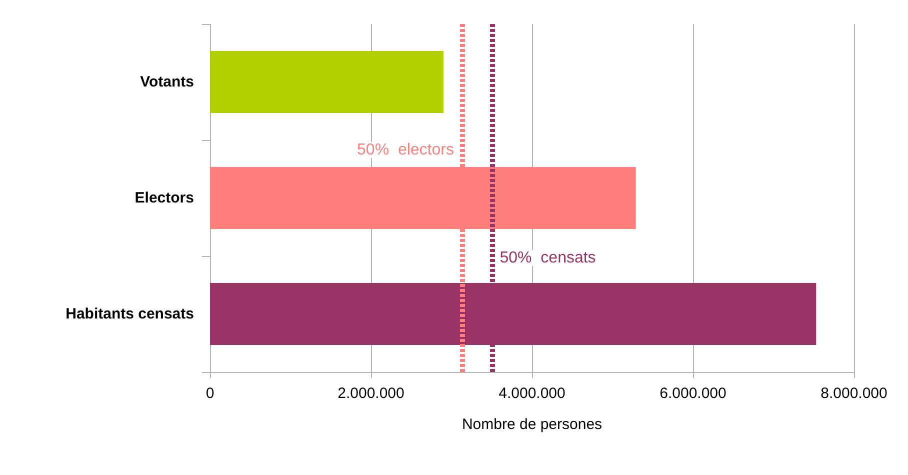 The height and width of the screenshot is (475, 908). I want to click on ref-line-label: 50% censats, so click(548, 258).